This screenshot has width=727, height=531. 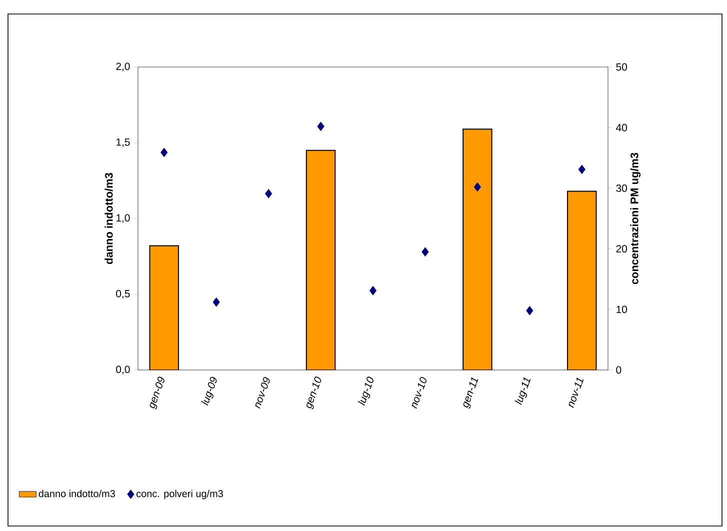 I want to click on x-tick-label: lug-09, so click(x=209, y=391).